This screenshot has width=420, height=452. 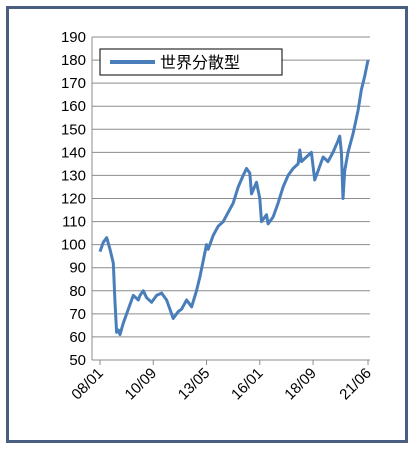 What do you see at coordinates (74, 222) in the screenshot?
I see `y-tick-label: 110` at bounding box center [74, 222].